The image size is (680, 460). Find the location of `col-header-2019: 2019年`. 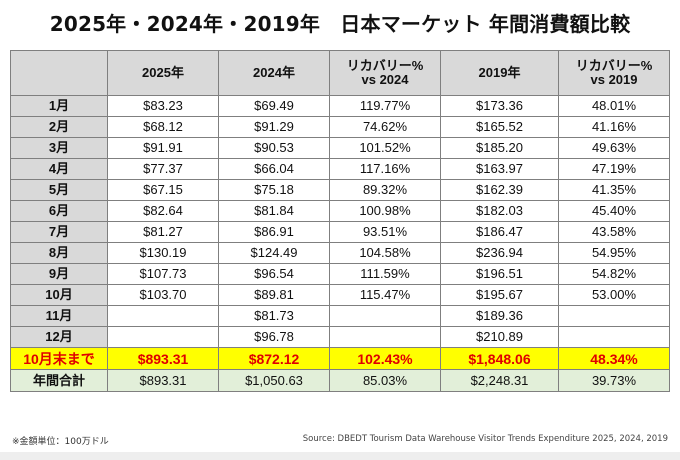

col-header-2019: 2019年 is located at coordinates (499, 73).